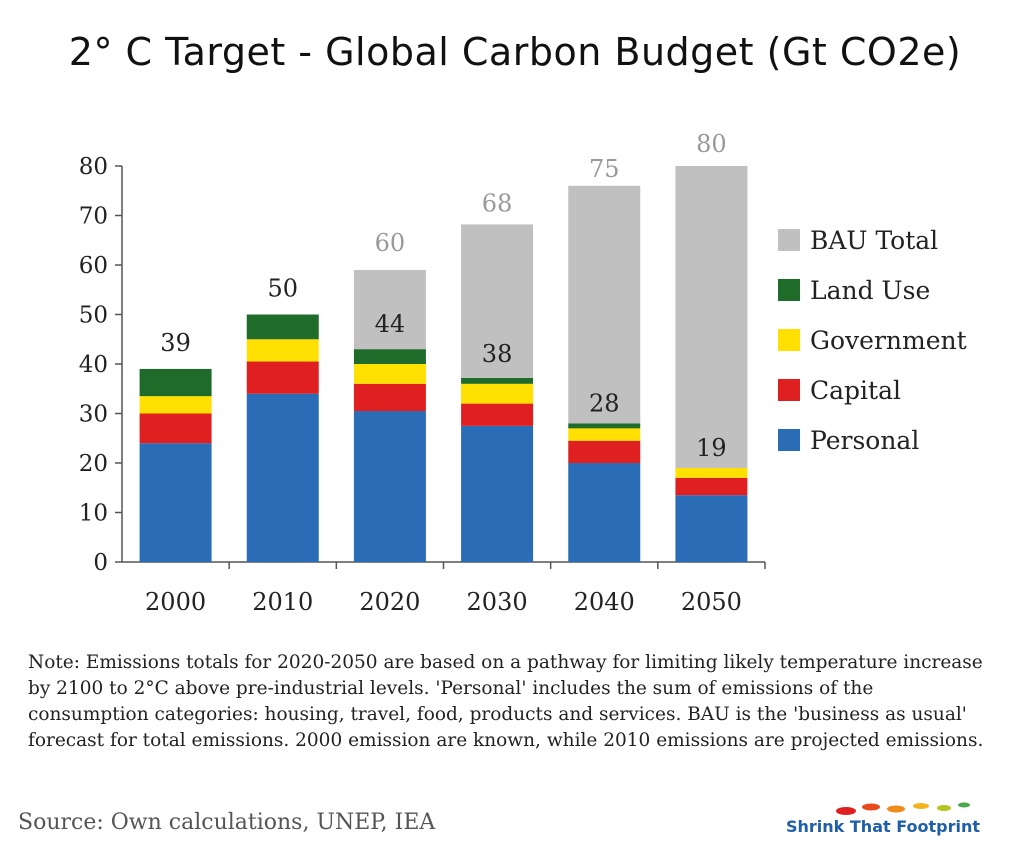  What do you see at coordinates (282, 289) in the screenshot?
I see `total-data-label: 50` at bounding box center [282, 289].